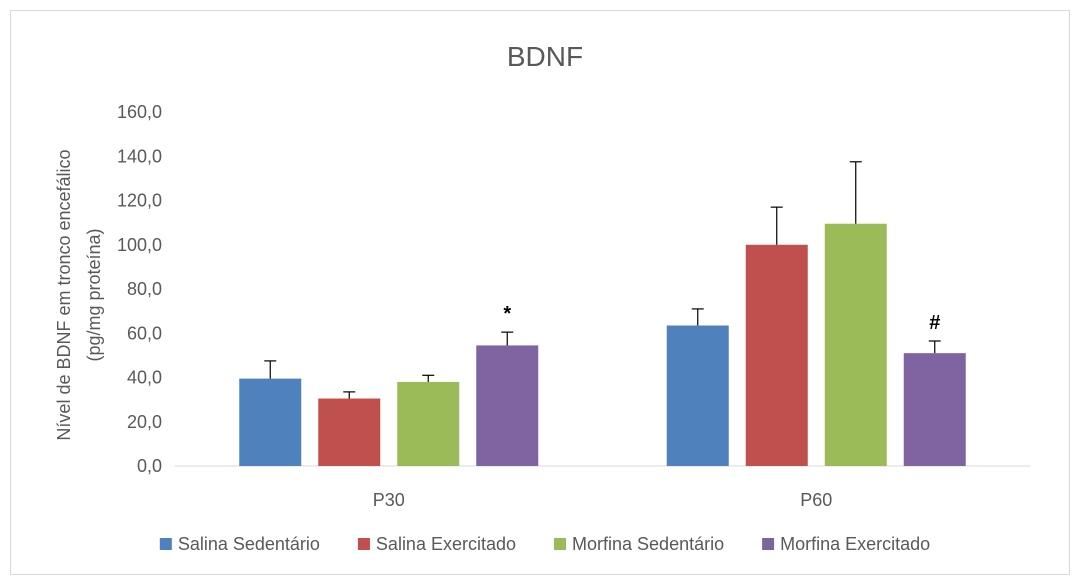  Describe the element at coordinates (446, 544) in the screenshot. I see `legend-label: Salina Exercitado` at that location.